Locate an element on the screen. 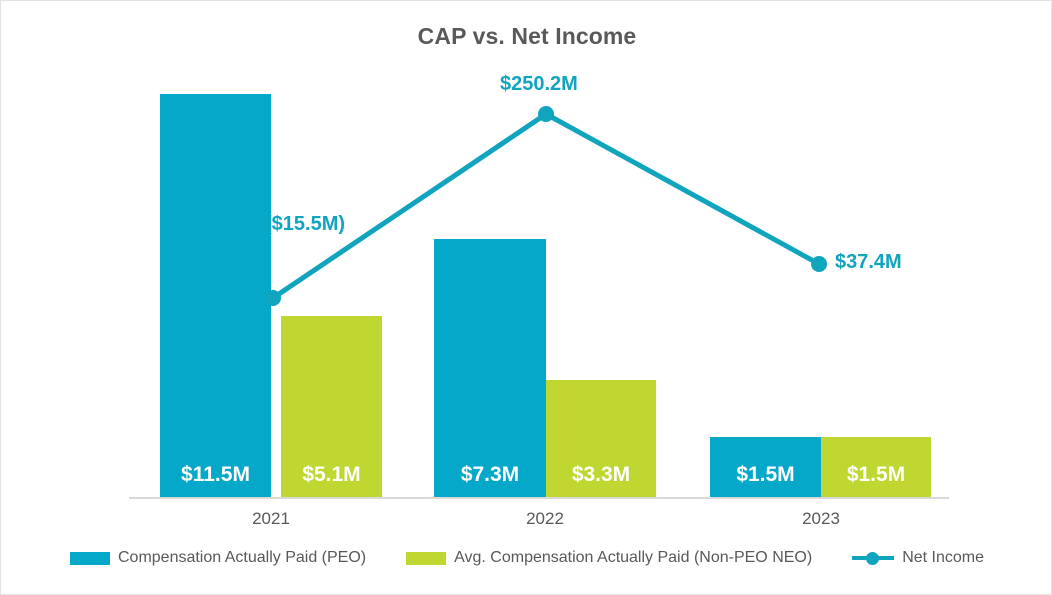 The image size is (1052, 595). x-tick-2023: 2023 is located at coordinates (821, 518).